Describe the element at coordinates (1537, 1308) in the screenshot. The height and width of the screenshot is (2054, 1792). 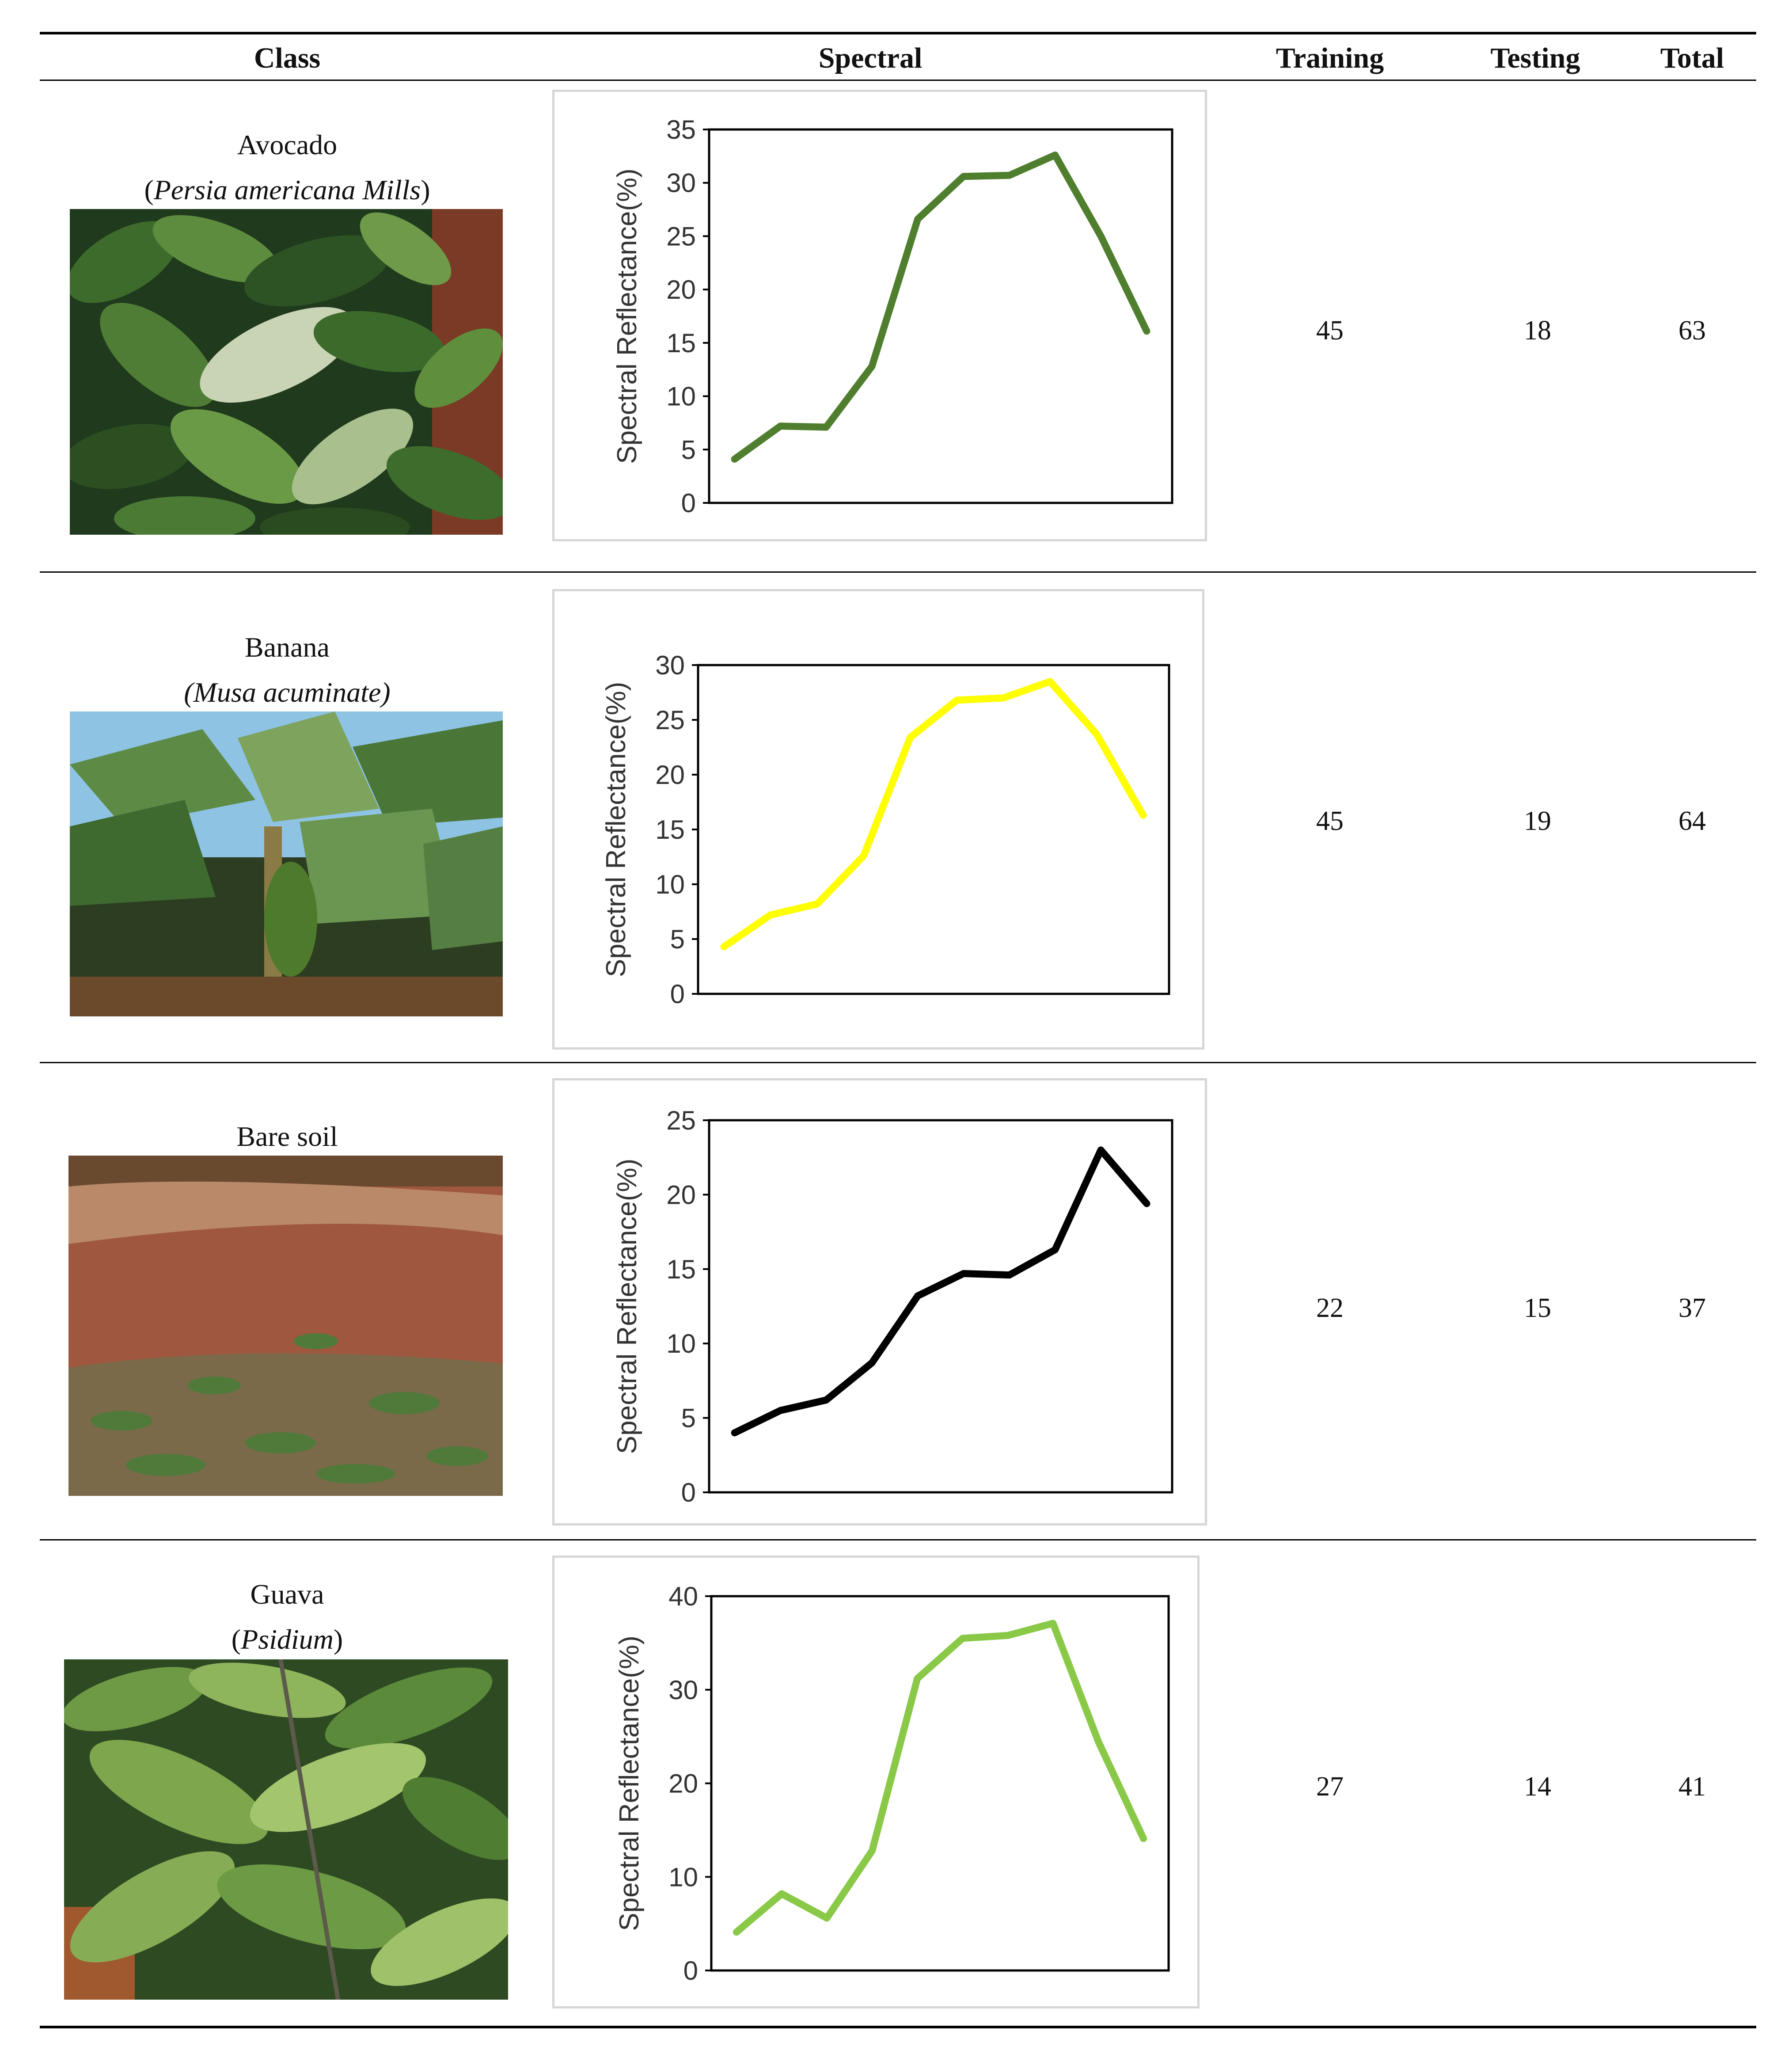
I see `testing-count: 15` at that location.